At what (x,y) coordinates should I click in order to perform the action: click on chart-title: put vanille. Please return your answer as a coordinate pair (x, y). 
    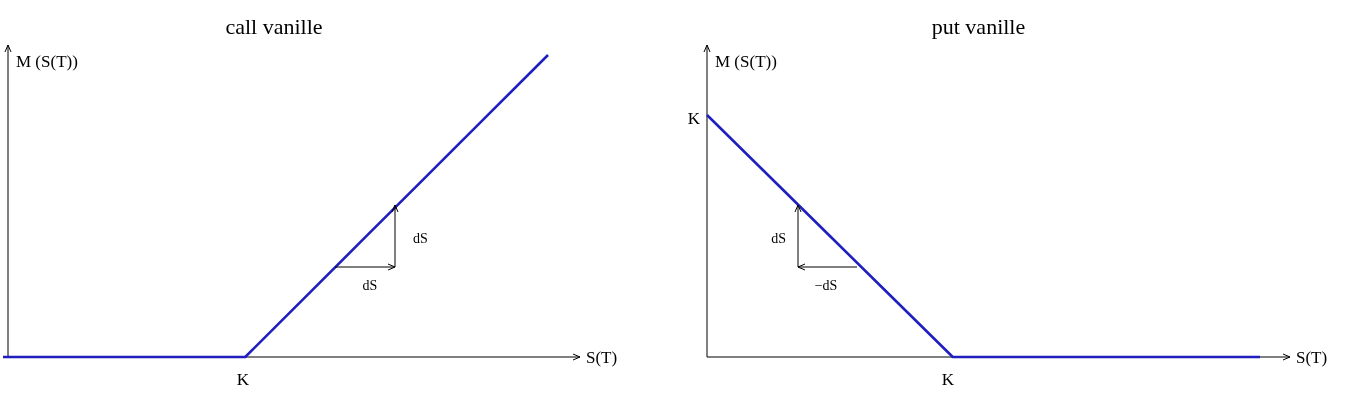
    Looking at the image, I should click on (978, 26).